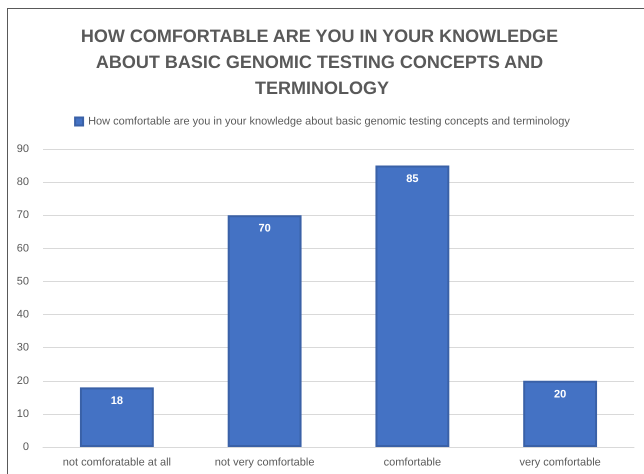  What do you see at coordinates (322, 62) in the screenshot?
I see `chart-title: HOW COMFORTABLE ARE YOU IN YOUR KNOWLEDGE ABOUT BASIC GENOMIC TESTING CONCEPTS AND TERMINOLOGY` at bounding box center [322, 62].